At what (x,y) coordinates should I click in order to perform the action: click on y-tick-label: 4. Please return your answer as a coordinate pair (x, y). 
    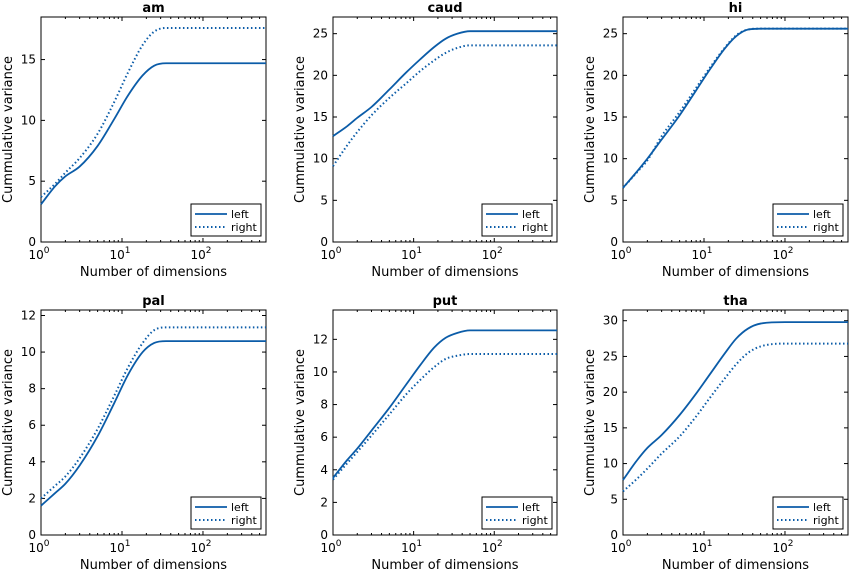
    Looking at the image, I should click on (324, 470).